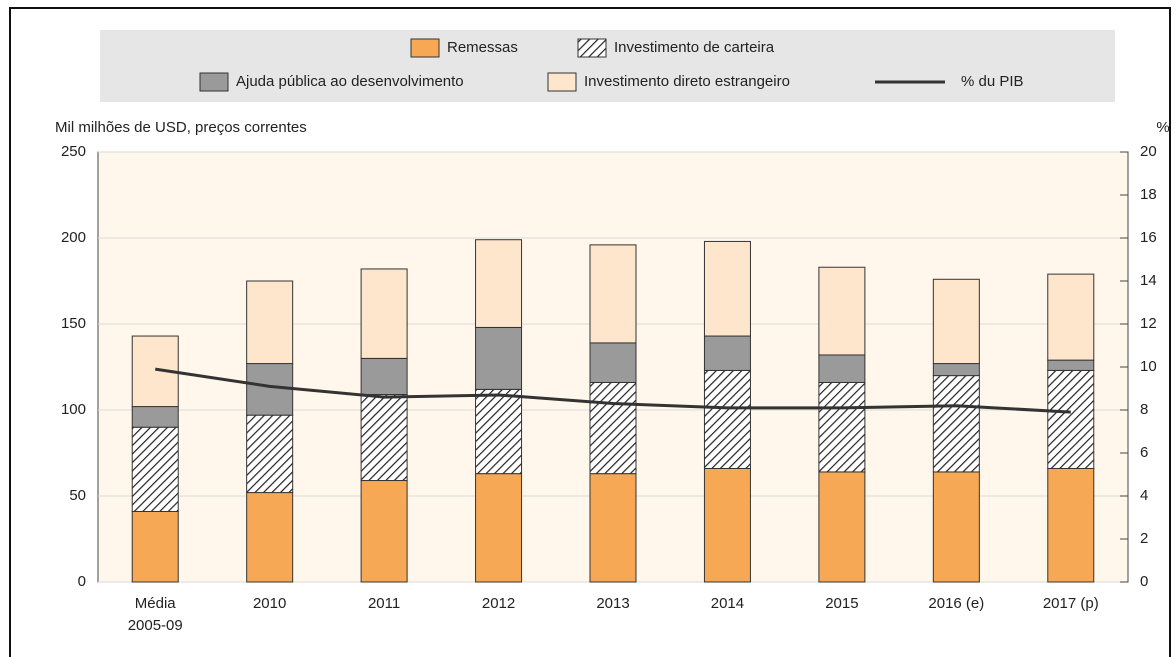 Image resolution: width=1176 pixels, height=657 pixels. What do you see at coordinates (384, 603) in the screenshot?
I see `x-tick-label: 2011` at bounding box center [384, 603].